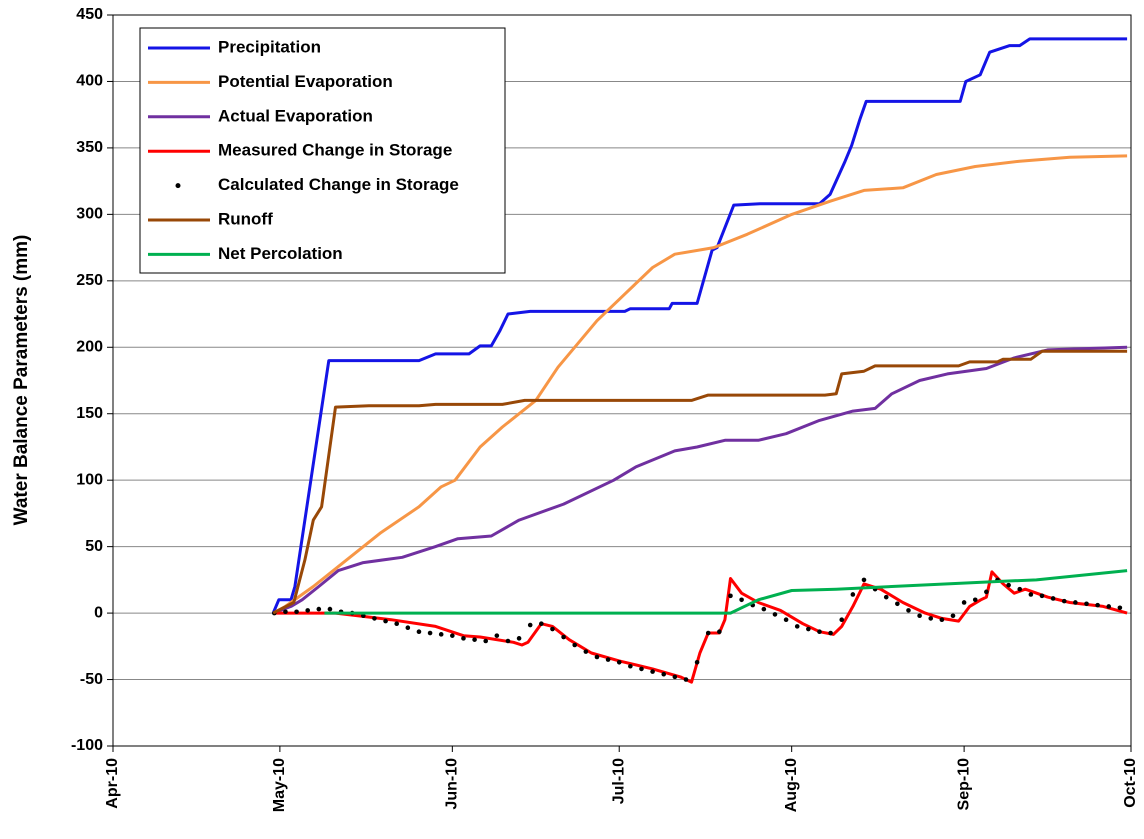 This screenshot has width=1144, height=839. I want to click on y-tick-label: 100, so click(89, 479).